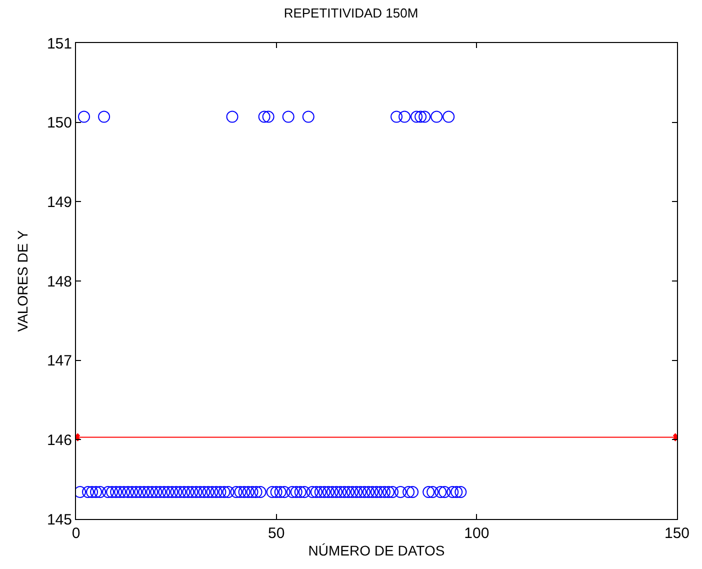 Image resolution: width=702 pixels, height=569 pixels. I want to click on y-tick-label: 148, so click(59, 281).